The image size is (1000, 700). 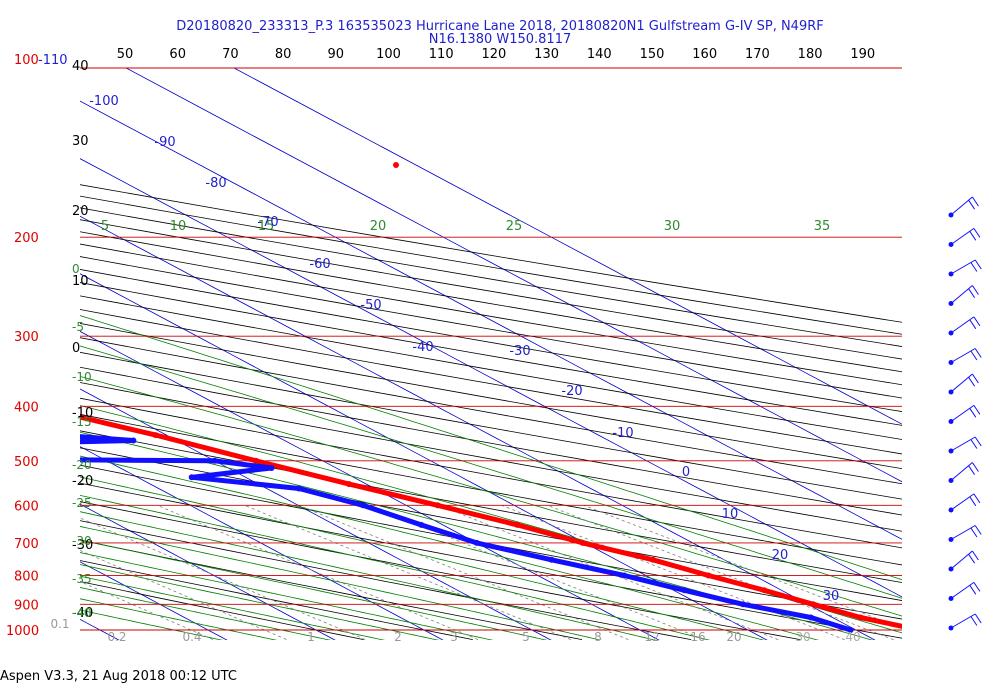 I want to click on top-axis-tick-label: 50, so click(x=125, y=54).